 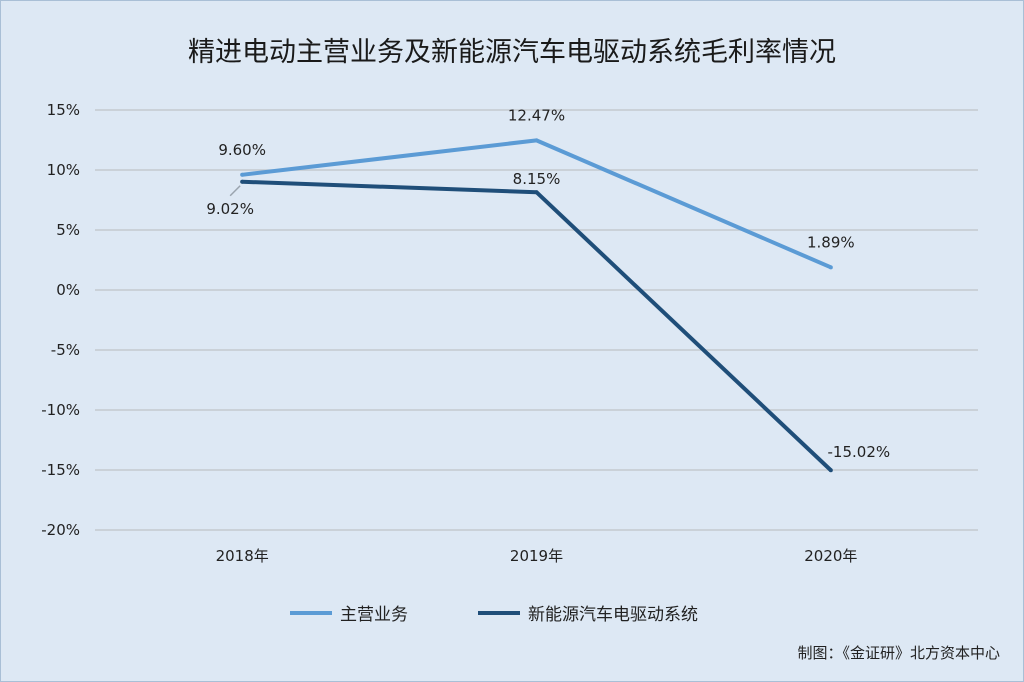 I want to click on legend-swatch-ev-drive-system, so click(x=499, y=612).